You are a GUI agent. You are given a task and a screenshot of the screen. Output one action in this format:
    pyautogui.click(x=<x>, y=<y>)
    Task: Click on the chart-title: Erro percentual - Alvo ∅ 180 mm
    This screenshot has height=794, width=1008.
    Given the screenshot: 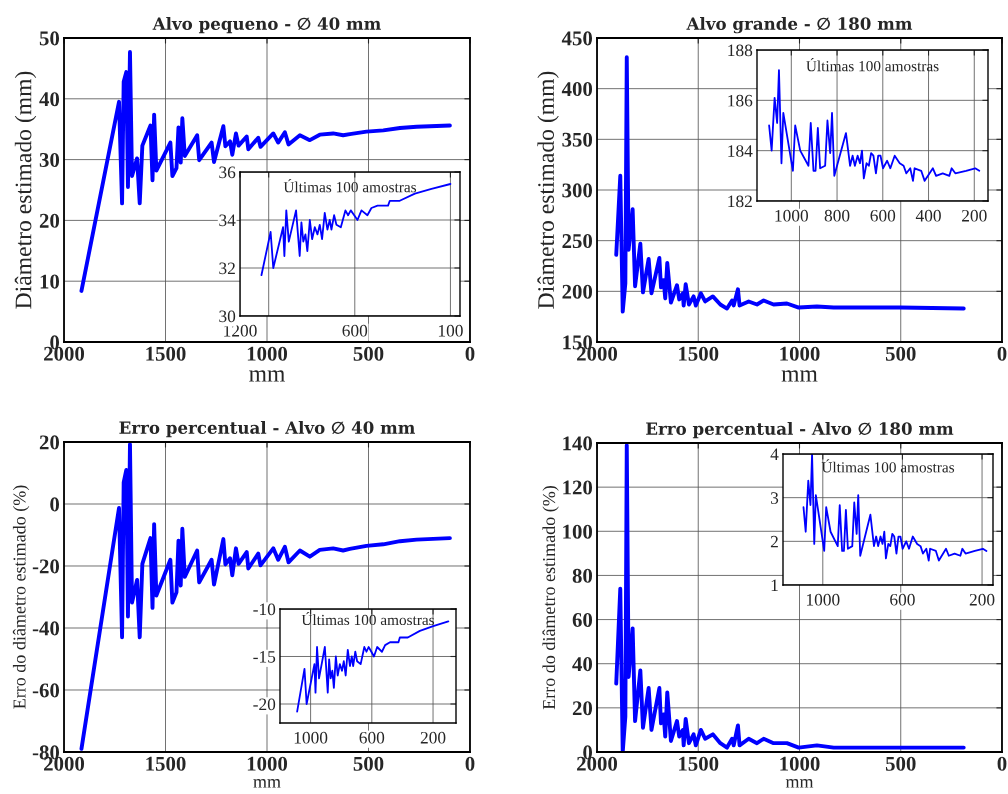 What is the action you would take?
    pyautogui.click(x=800, y=430)
    